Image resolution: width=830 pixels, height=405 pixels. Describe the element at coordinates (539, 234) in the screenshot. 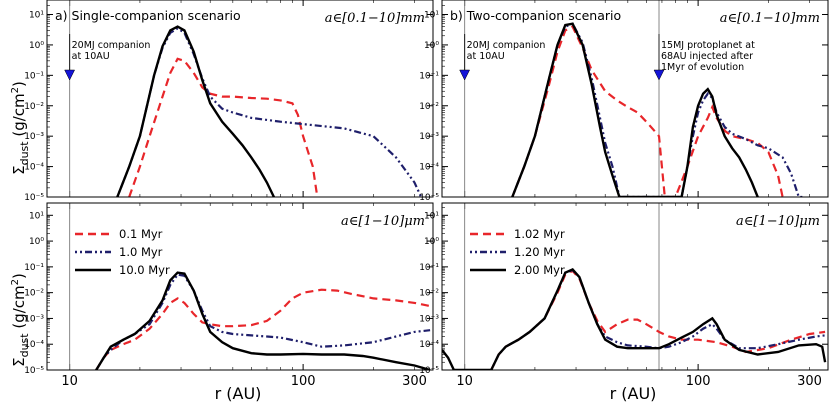

I see `legend-label: 1.02 Myr` at that location.